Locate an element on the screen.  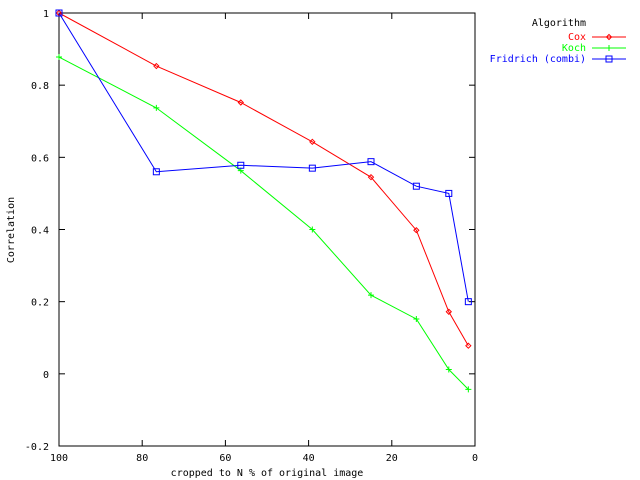
x-tick-label: 60 is located at coordinates (225, 458).